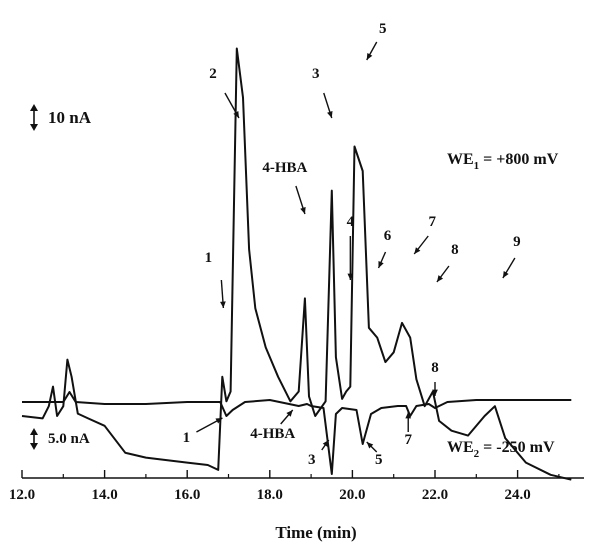 The width and height of the screenshot is (601, 552). Describe the element at coordinates (517, 495) in the screenshot. I see `x-tick-label: 24.0` at that location.